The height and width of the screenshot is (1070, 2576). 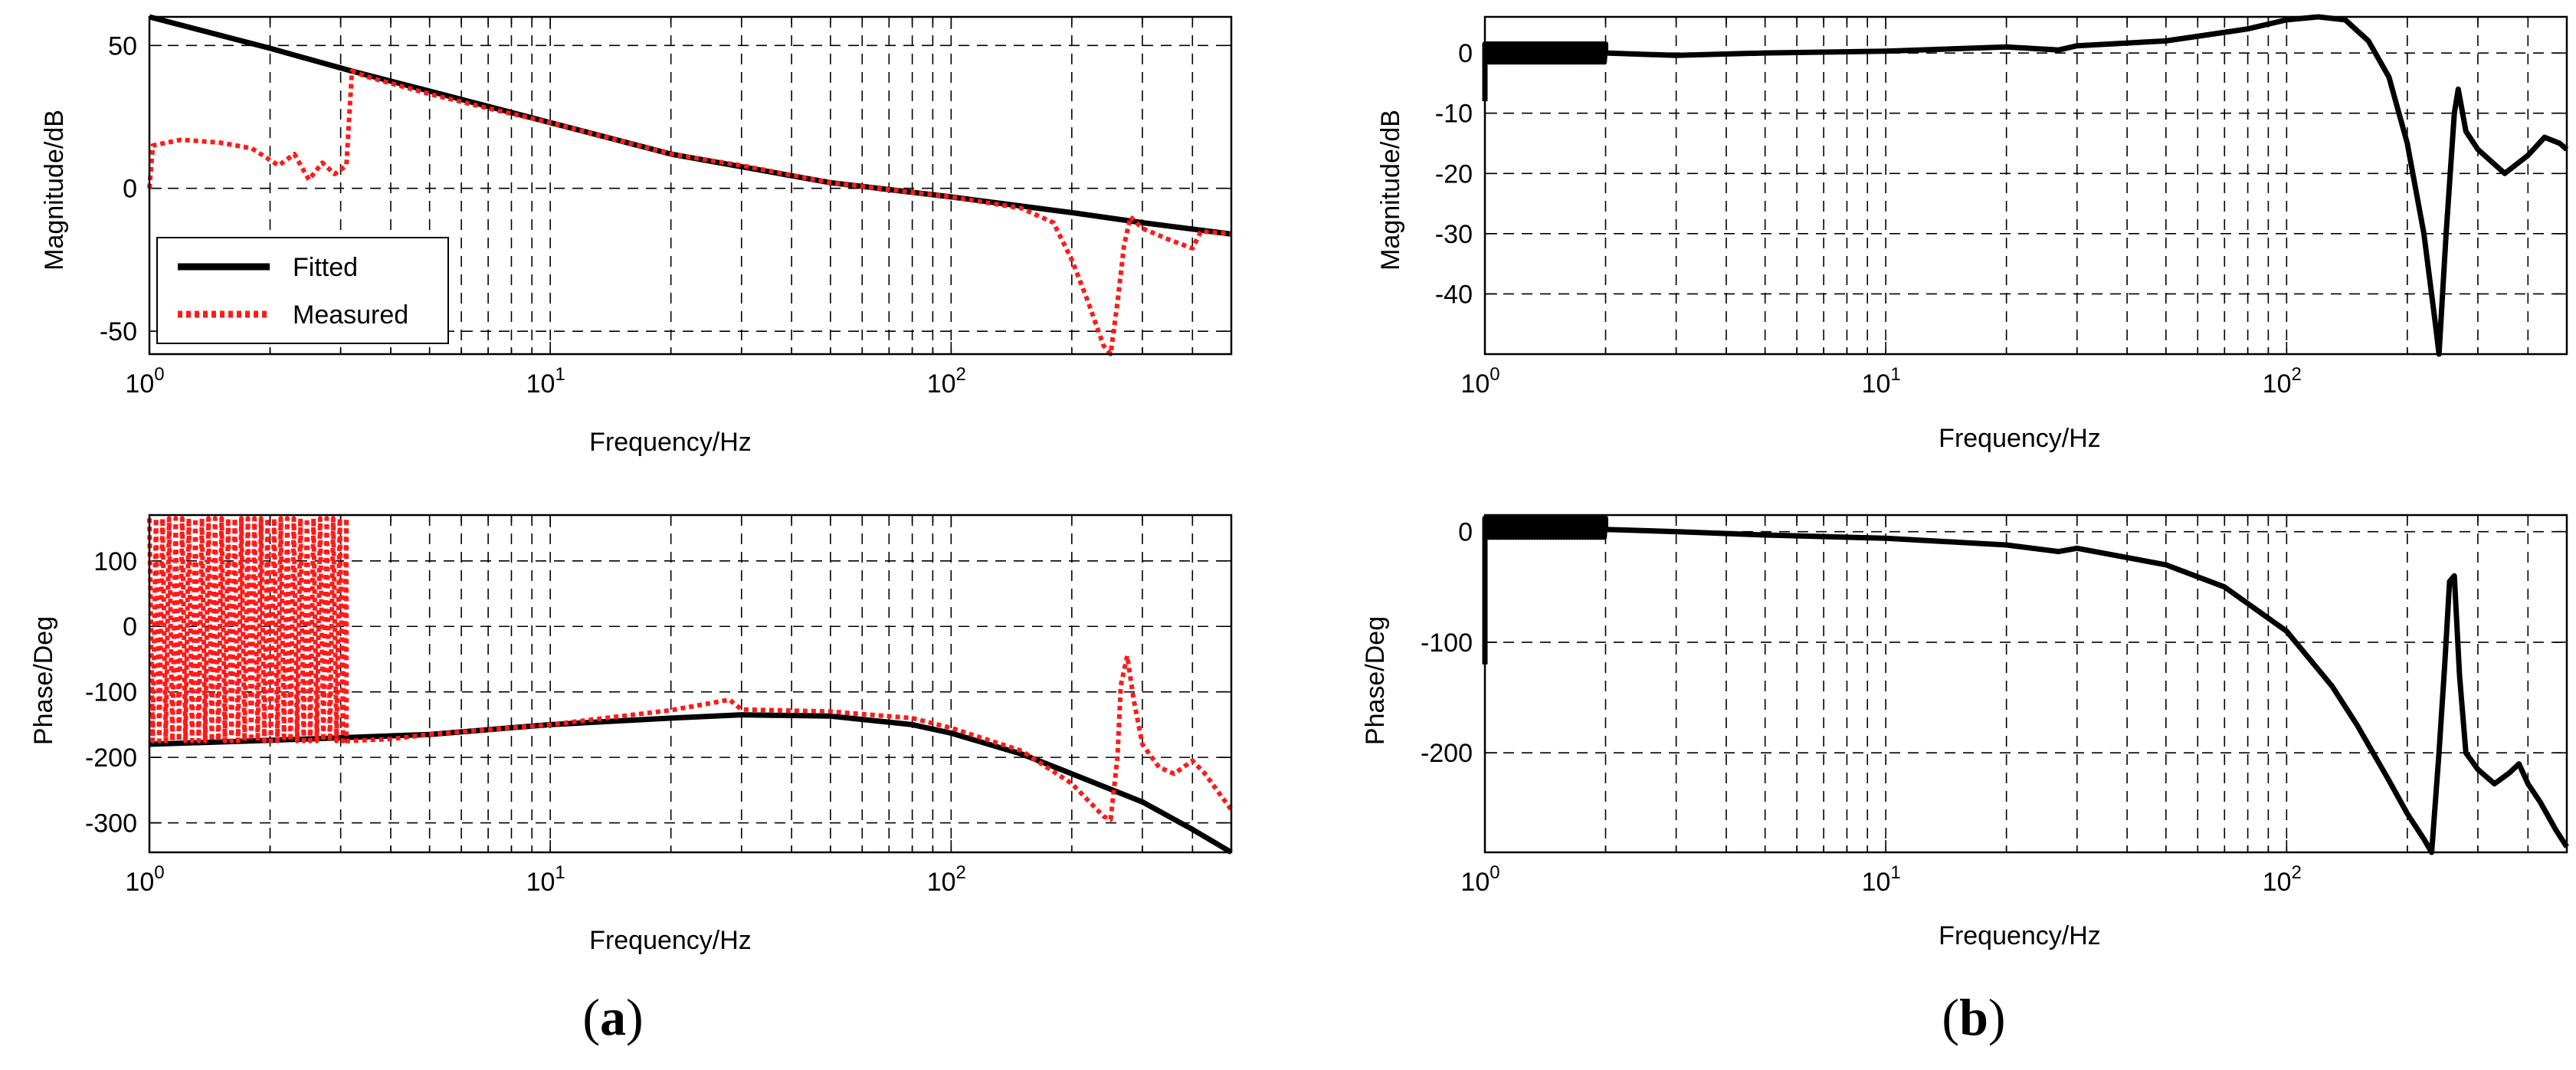 I want to click on y-tick-label: -20, so click(x=1454, y=174).